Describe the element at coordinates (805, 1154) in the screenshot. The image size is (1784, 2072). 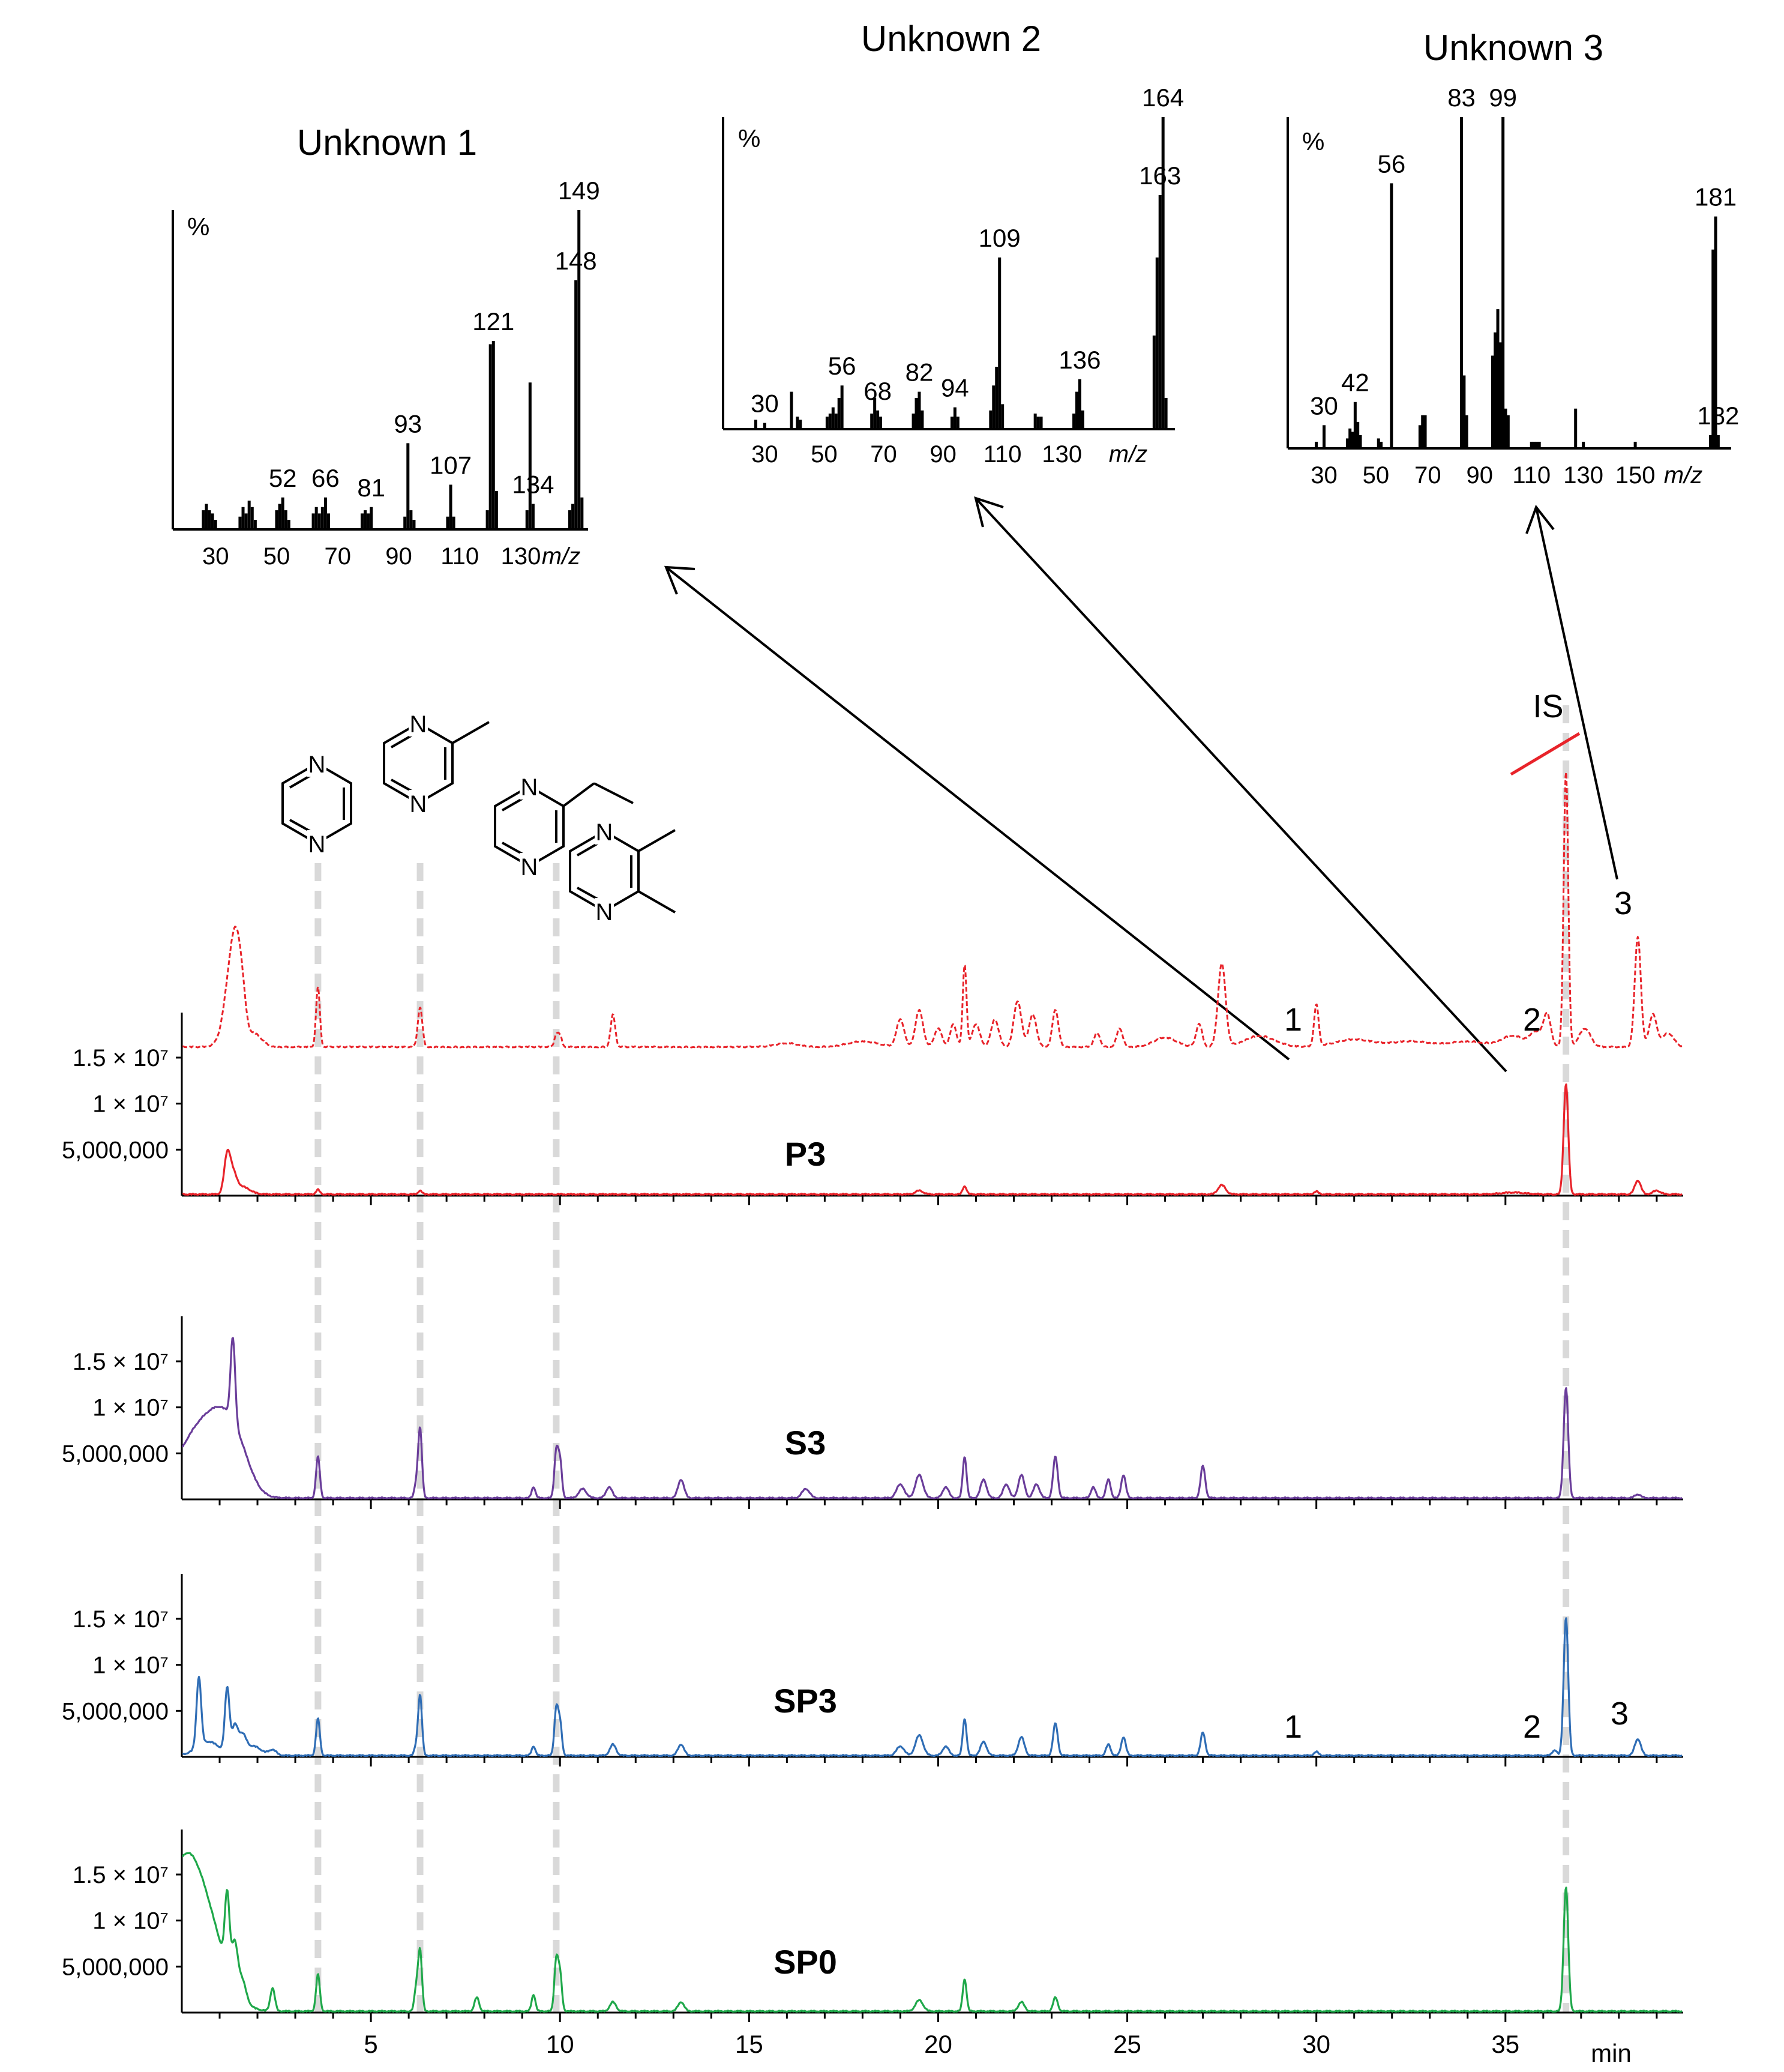
I see `trace-label-p3: P3` at that location.